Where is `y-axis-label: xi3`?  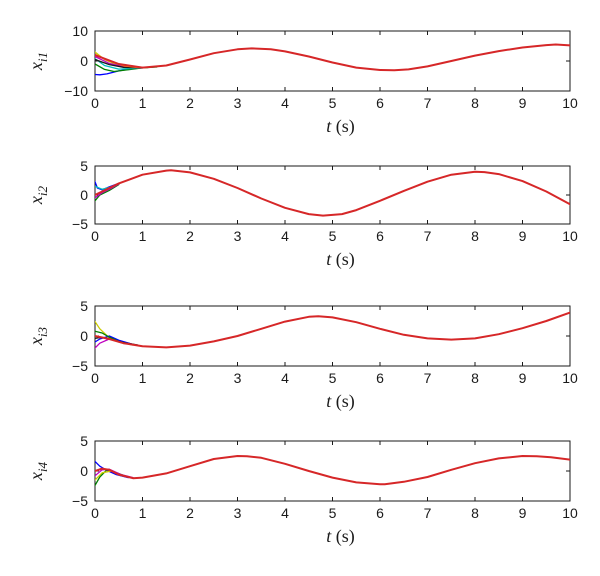
y-axis-label: xi3 is located at coordinates (38, 336).